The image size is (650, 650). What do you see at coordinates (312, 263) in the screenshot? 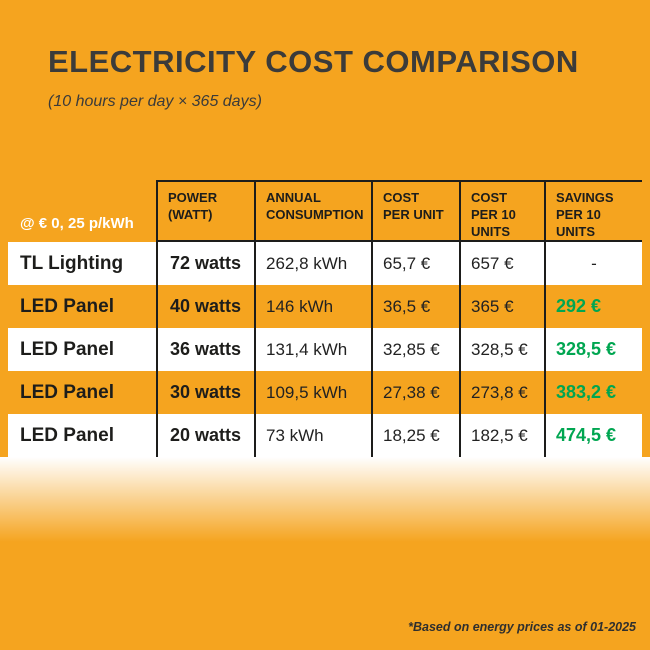
I see `consumption-cell: 262,8 kWh` at bounding box center [312, 263].